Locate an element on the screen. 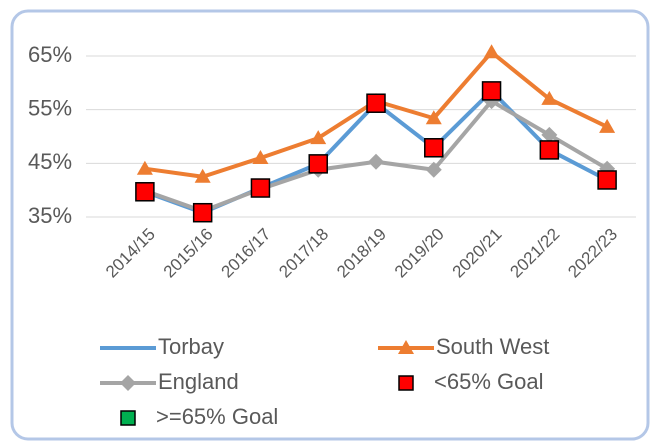 The width and height of the screenshot is (659, 448). legend-item: South West is located at coordinates (463, 346).